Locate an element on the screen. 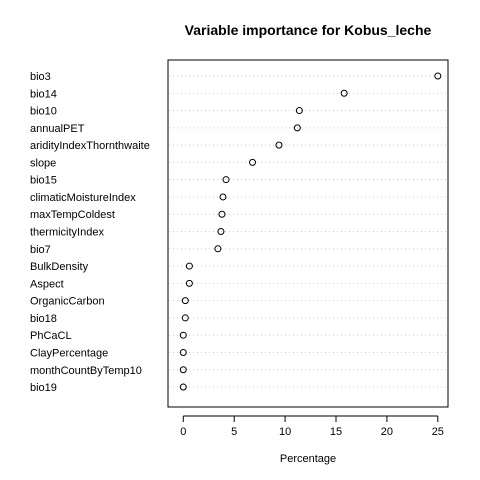  data-point-organiccarbon is located at coordinates (185, 301).